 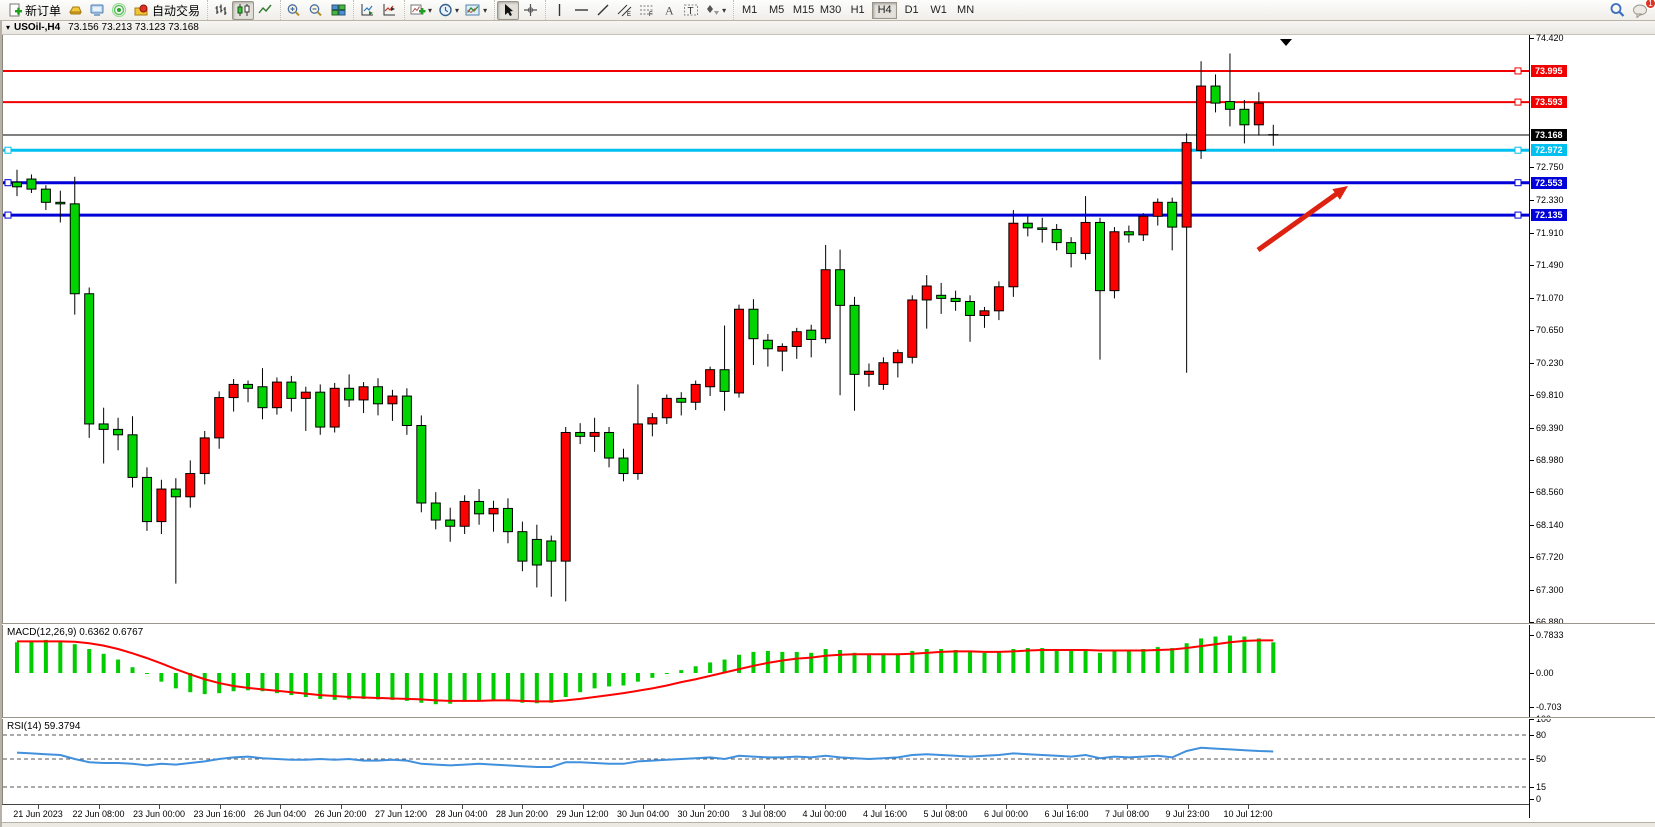 I want to click on timeframe-button-MN: MN, so click(x=966, y=10).